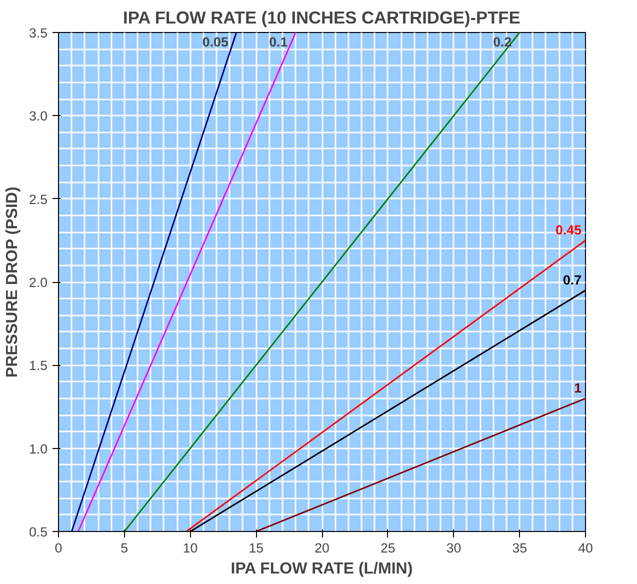 This screenshot has width=637, height=584. Describe the element at coordinates (321, 569) in the screenshot. I see `x-axis-title: IPA FLOW RATE (L/MIN)` at that location.